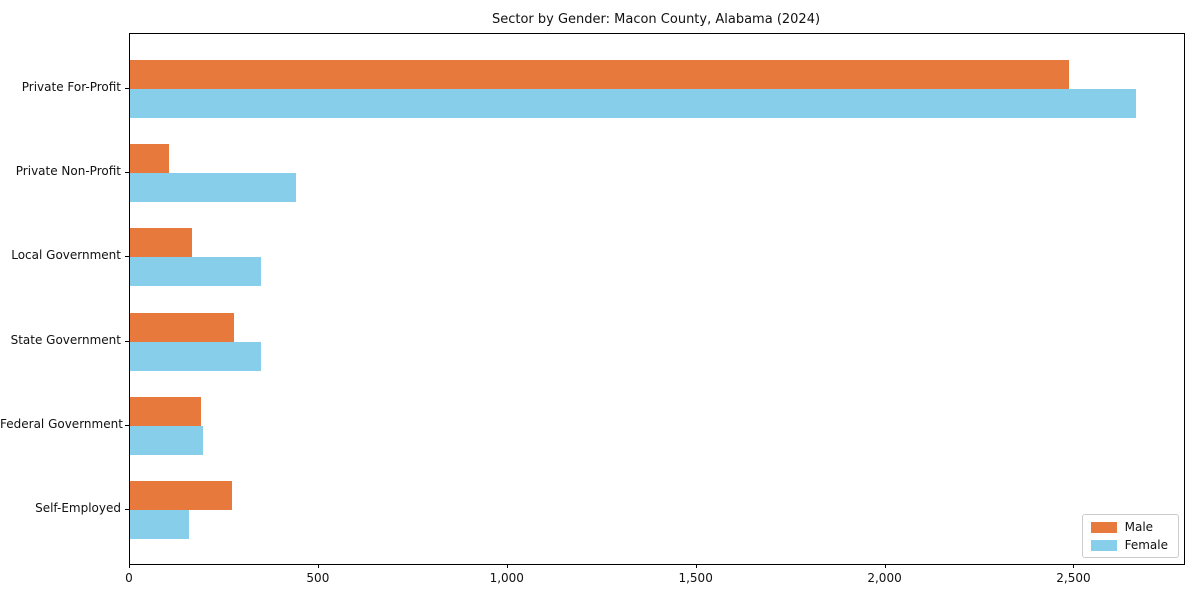 The width and height of the screenshot is (1200, 600). What do you see at coordinates (506, 578) in the screenshot?
I see `x-axis-label: 1,000` at bounding box center [506, 578].